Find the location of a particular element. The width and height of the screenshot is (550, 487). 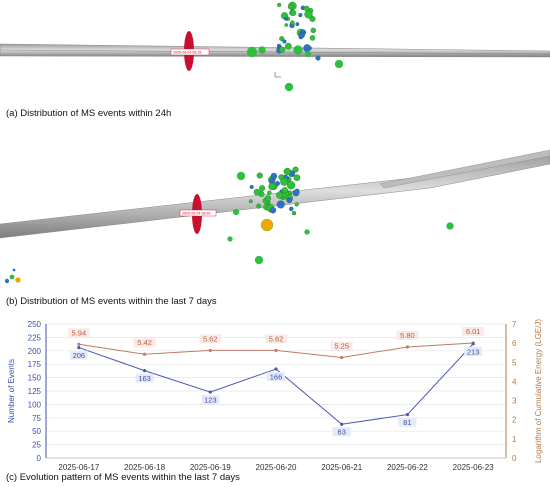

x-tick-label: 2025-06-18 is located at coordinates (144, 467).